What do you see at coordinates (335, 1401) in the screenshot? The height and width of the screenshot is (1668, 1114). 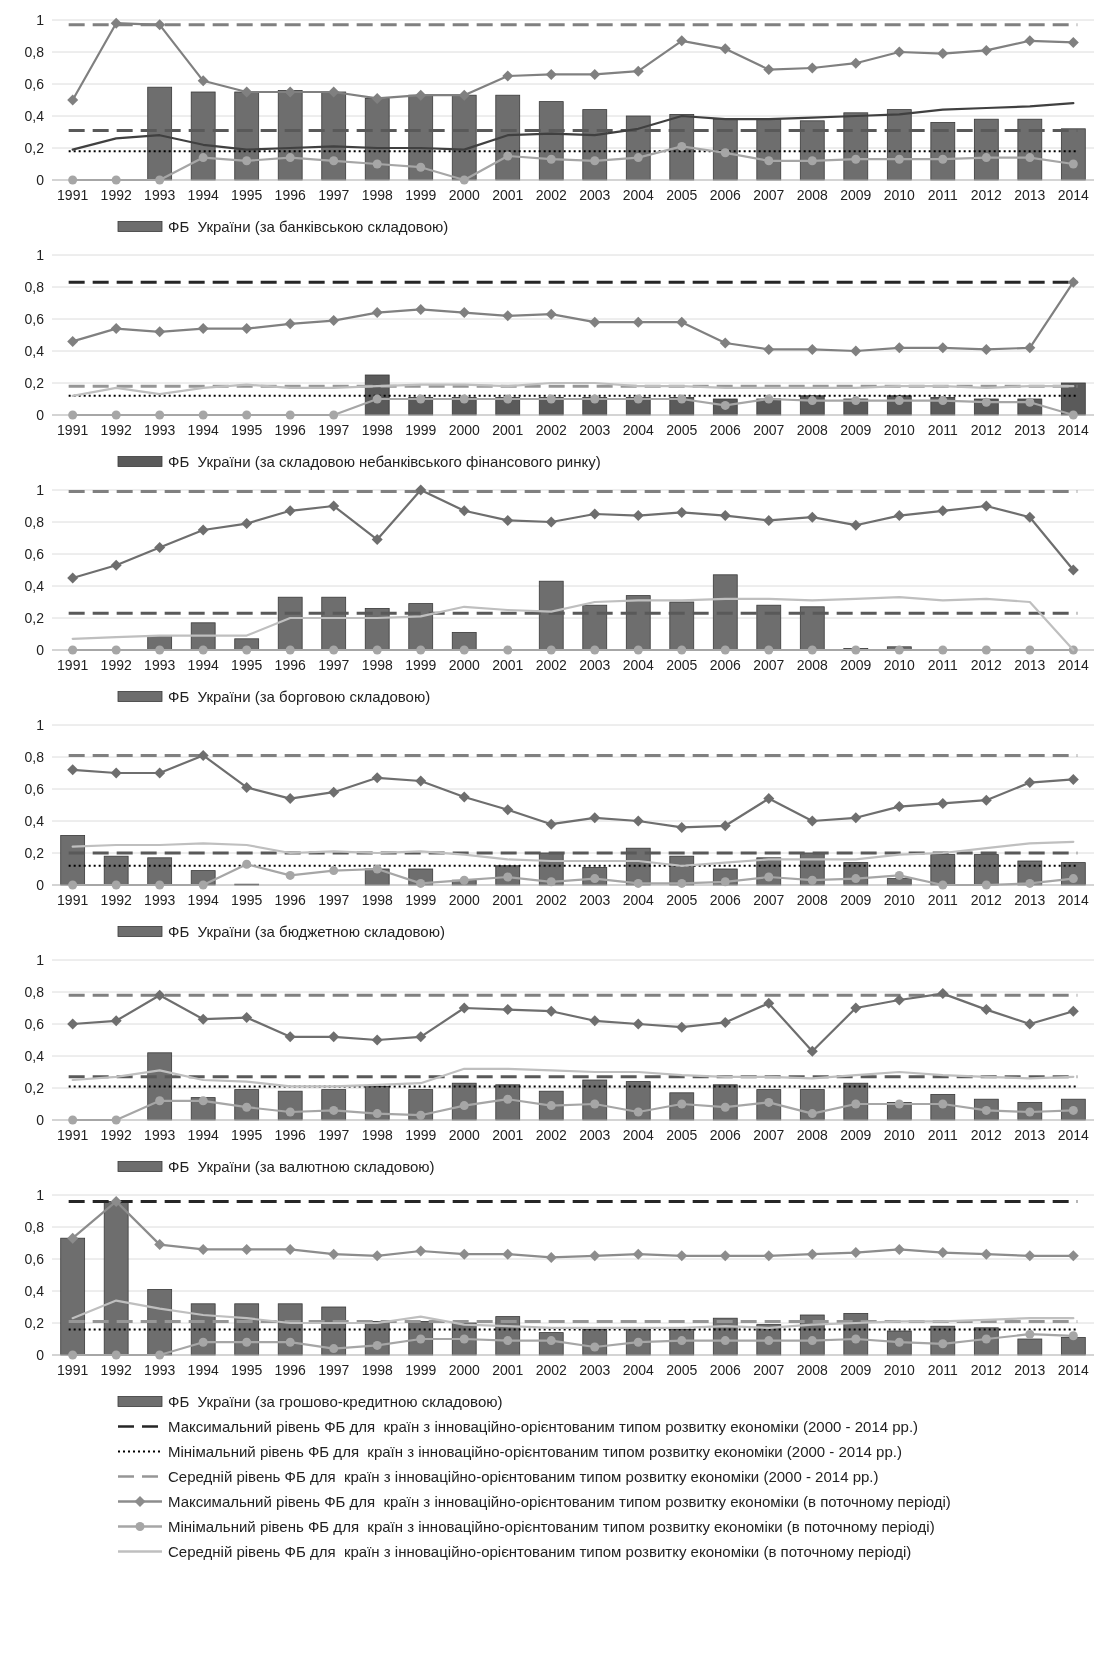 I see `legend-label: ФБ України (за грошово-кредитною складовою)` at bounding box center [335, 1401].